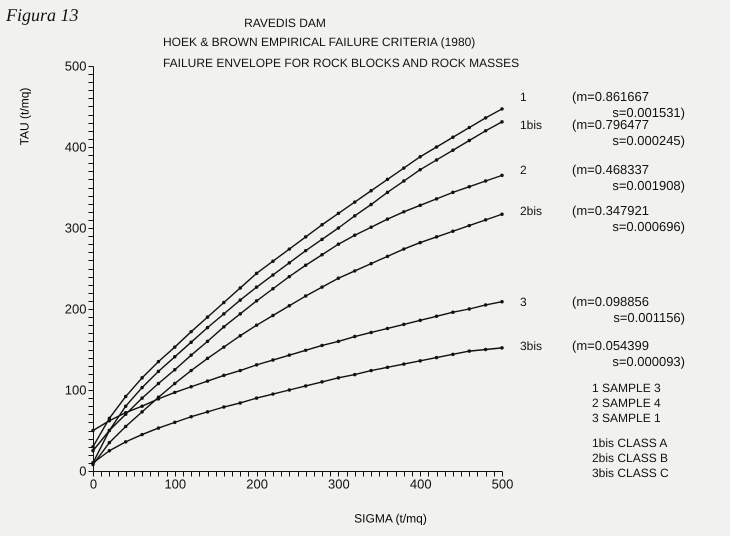 Image resolution: width=730 pixels, height=536 pixels. I want to click on text: 3 SAMPLE 1, so click(627, 418).